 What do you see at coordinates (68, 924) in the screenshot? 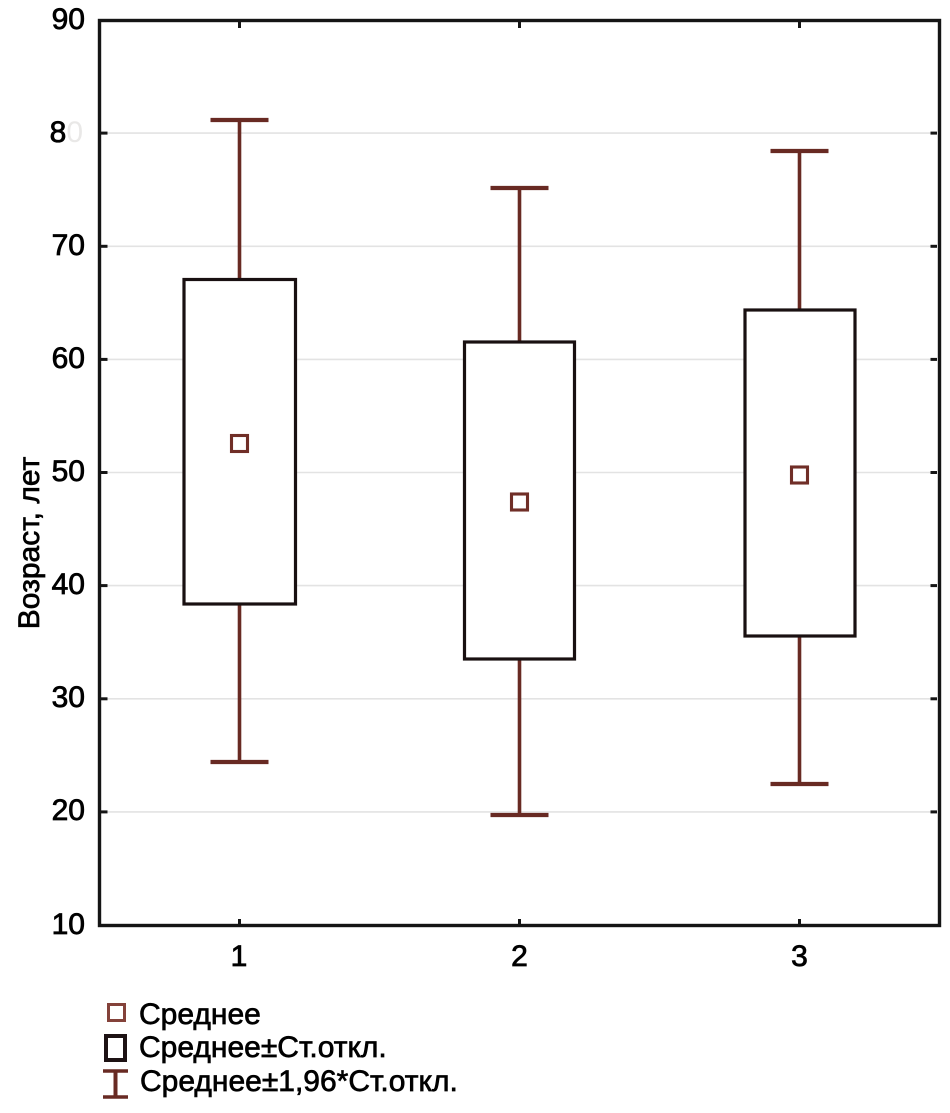
I see `svg-text: 10` at bounding box center [68, 924].